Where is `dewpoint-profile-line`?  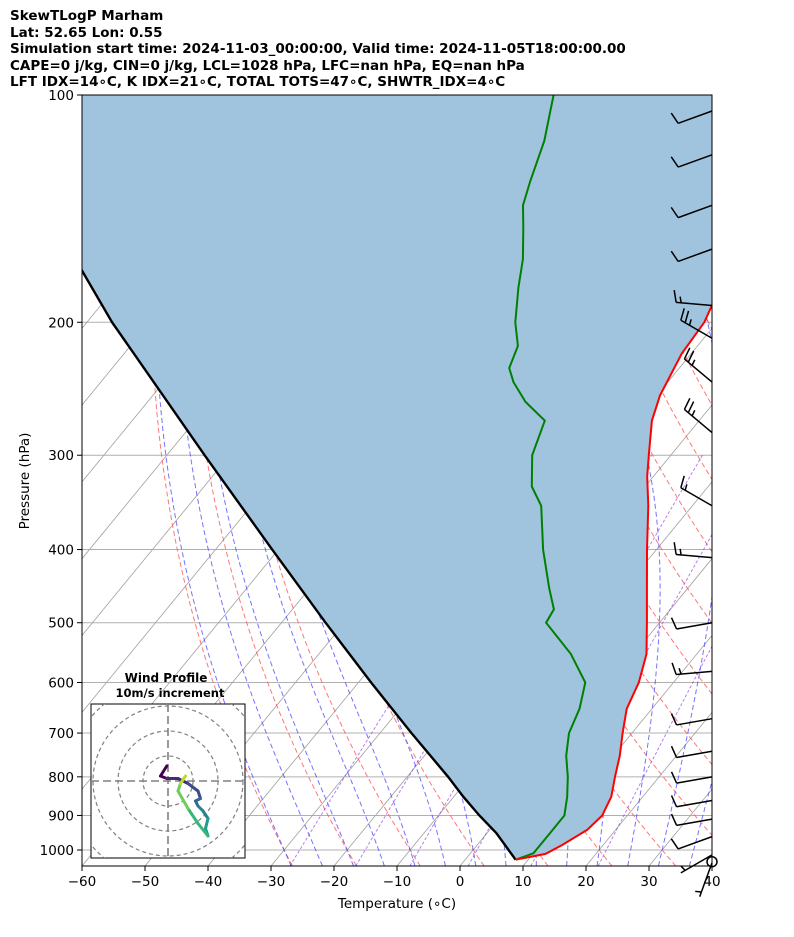
dewpoint-profile-line is located at coordinates (547, 478).